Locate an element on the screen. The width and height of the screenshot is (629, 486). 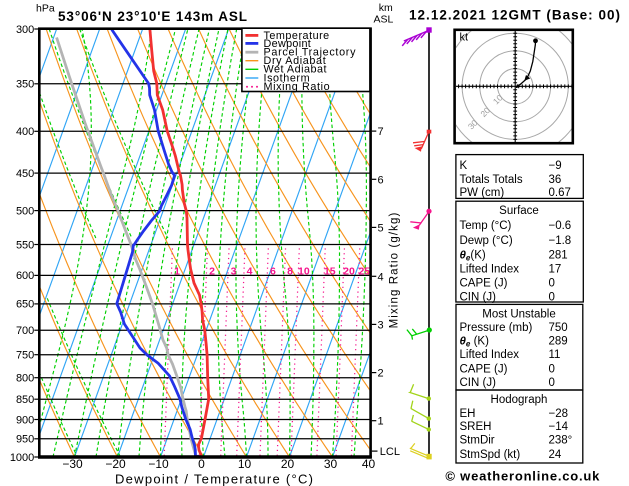
svg-text: −9 is located at coordinates (555, 166).